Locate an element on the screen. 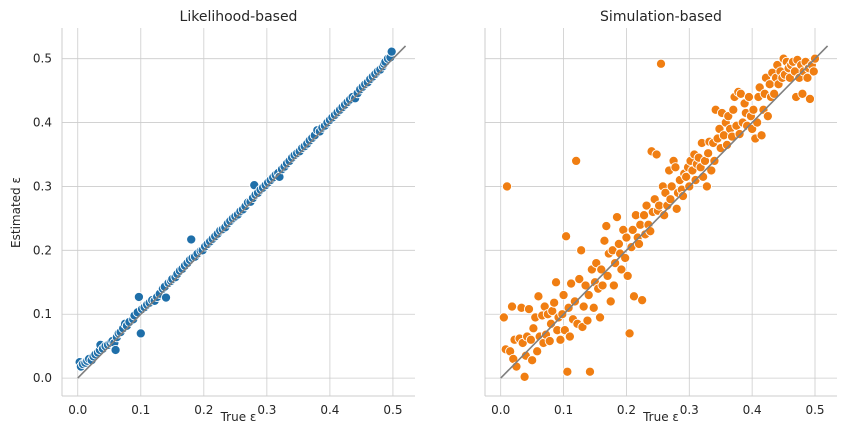  x-axis-label: True ε is located at coordinates (660, 417).